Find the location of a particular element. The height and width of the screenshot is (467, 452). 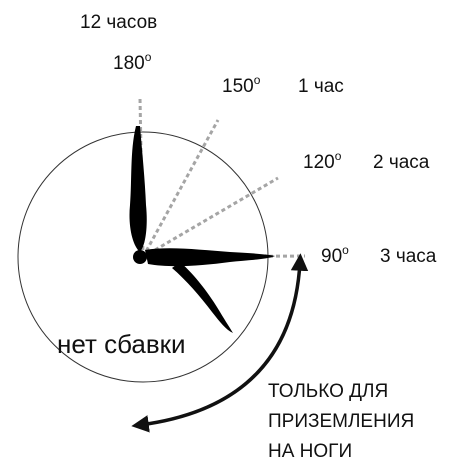

label-hour2: 2 часа is located at coordinates (401, 162).